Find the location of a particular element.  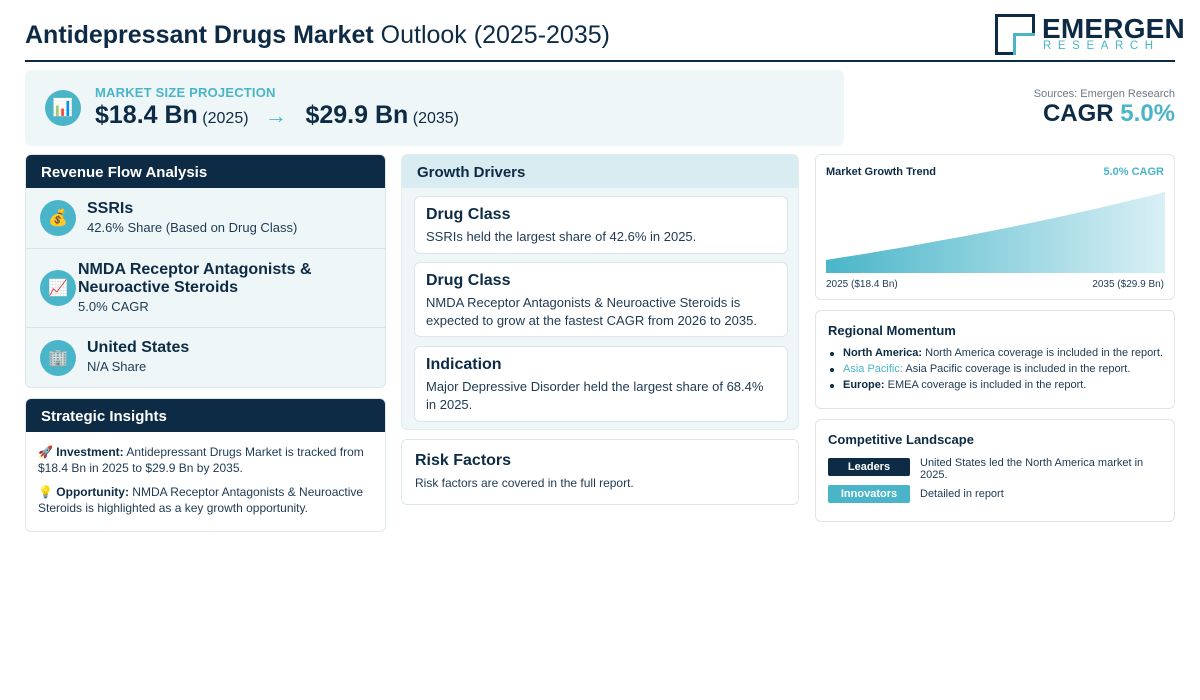

logo-word: EMERGEN is located at coordinates (1113, 28).